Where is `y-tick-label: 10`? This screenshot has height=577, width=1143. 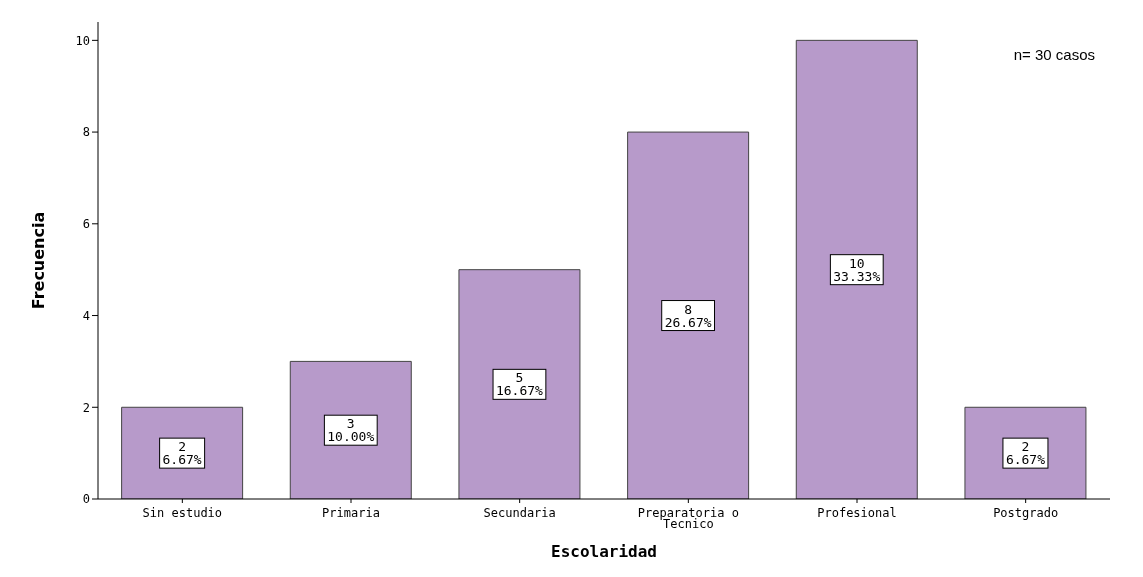
y-tick-label: 10 is located at coordinates (82, 40).